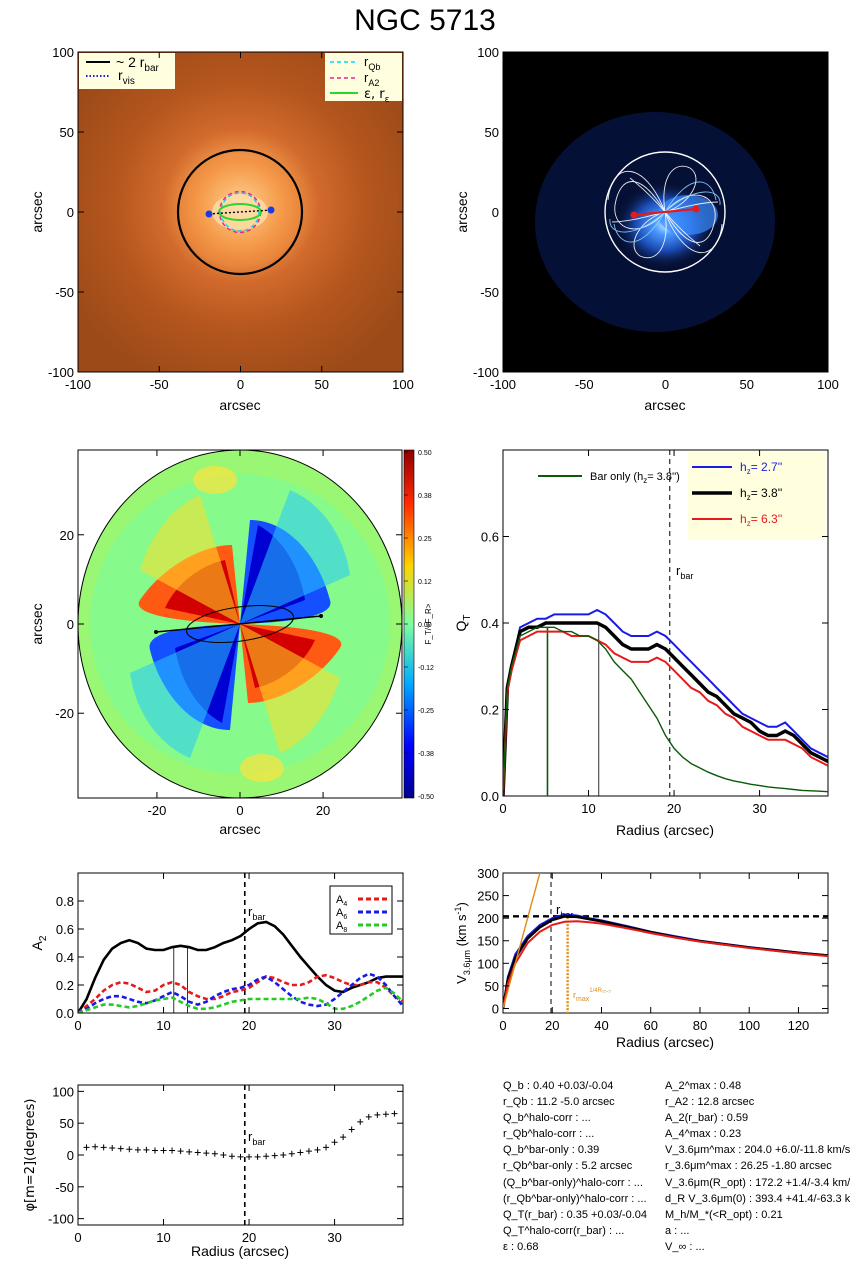 The height and width of the screenshot is (1275, 850). What do you see at coordinates (37, 623) in the screenshot?
I see `torque-map-ylabel: arcsec` at bounding box center [37, 623].